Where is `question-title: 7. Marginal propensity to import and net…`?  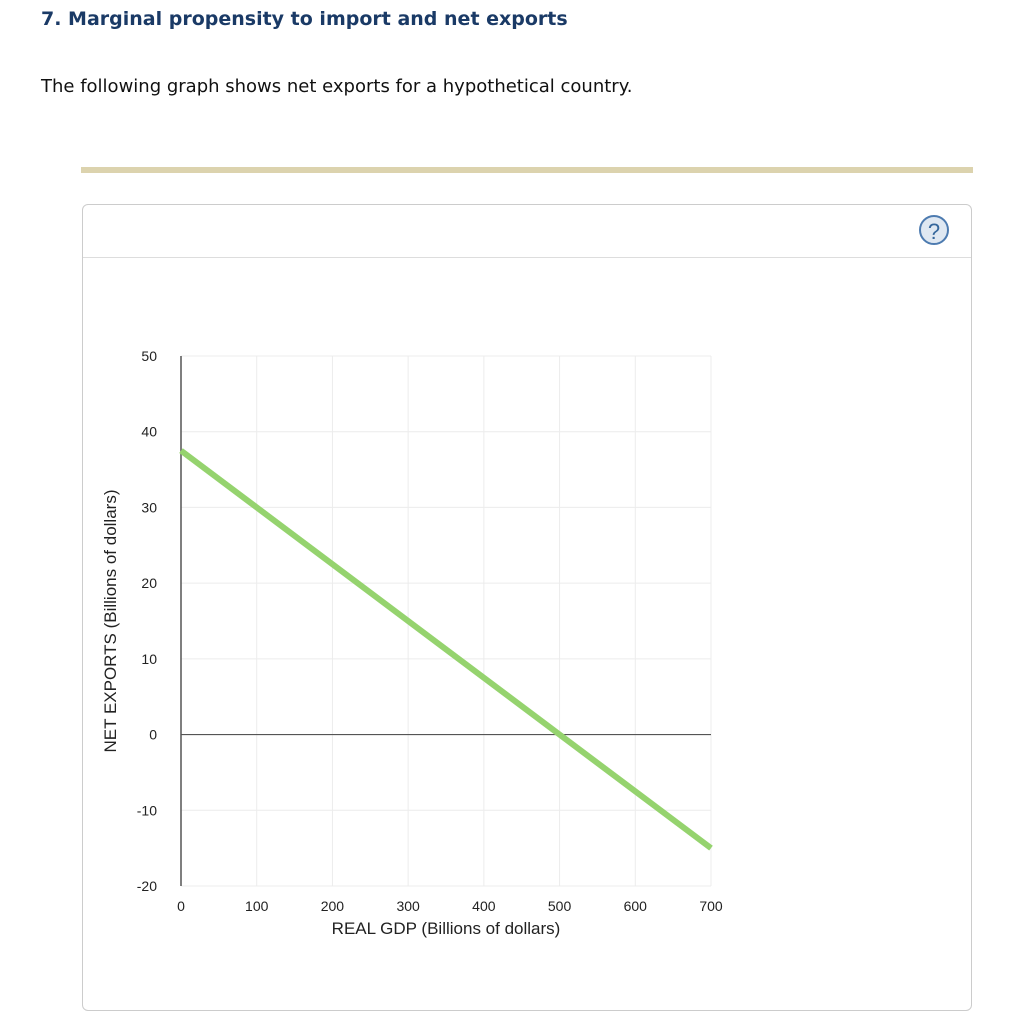
question-title: 7. Marginal propensity to import and net… is located at coordinates (304, 19).